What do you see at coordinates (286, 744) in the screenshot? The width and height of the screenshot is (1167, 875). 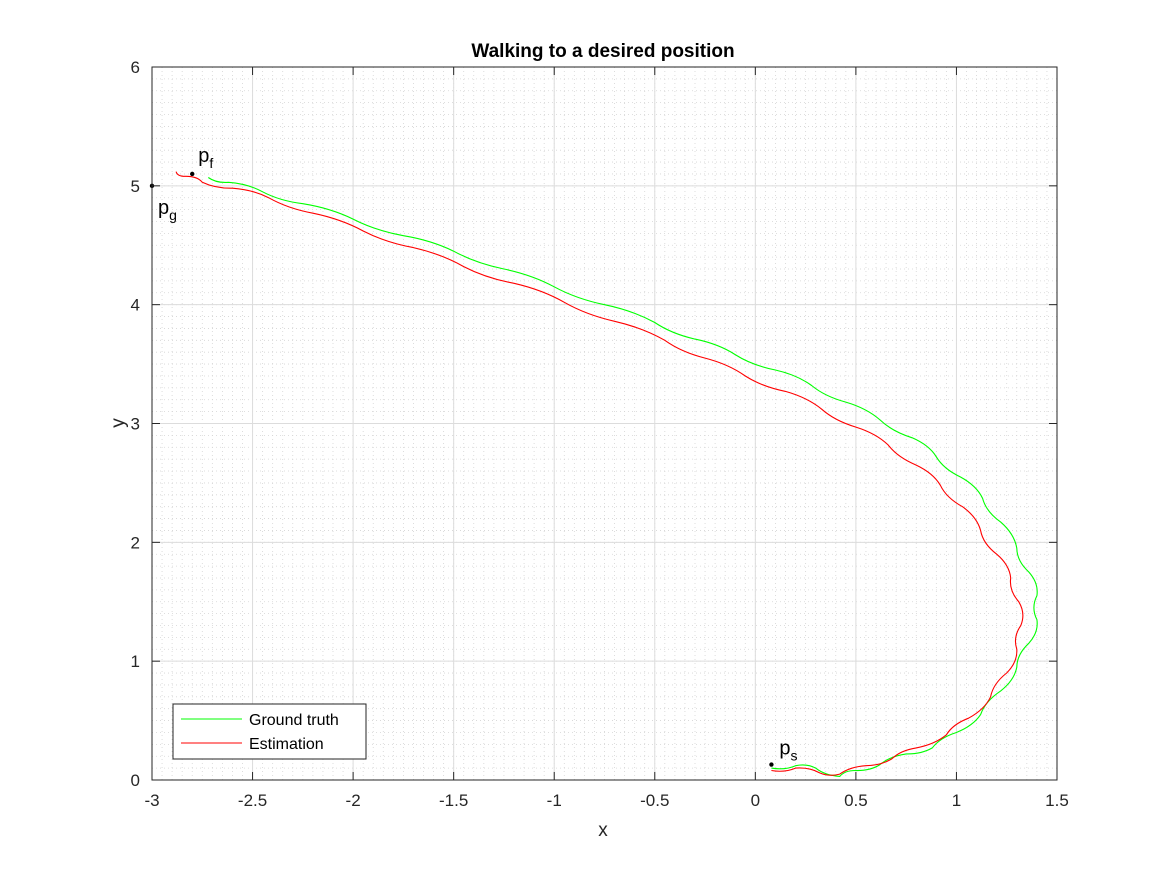 I see `legend-label-estimation: Estimation` at bounding box center [286, 744].